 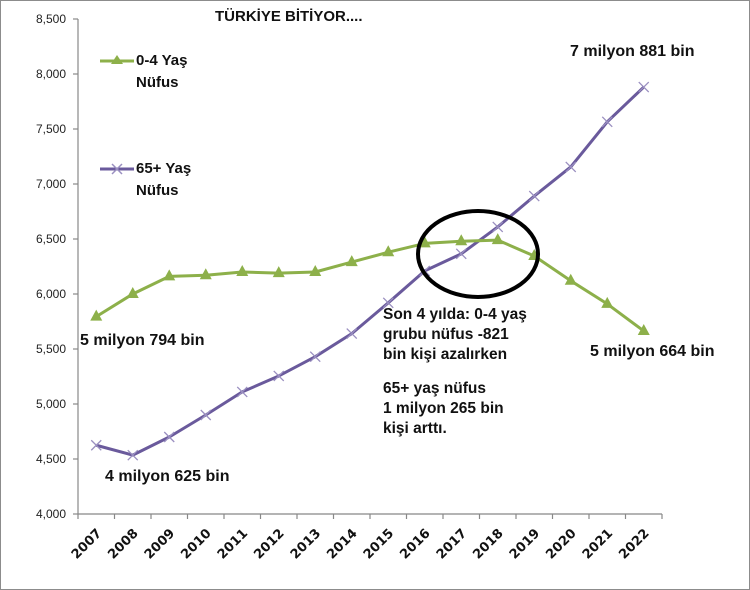 I want to click on y-tick-label: 6,500, so click(x=51, y=239).